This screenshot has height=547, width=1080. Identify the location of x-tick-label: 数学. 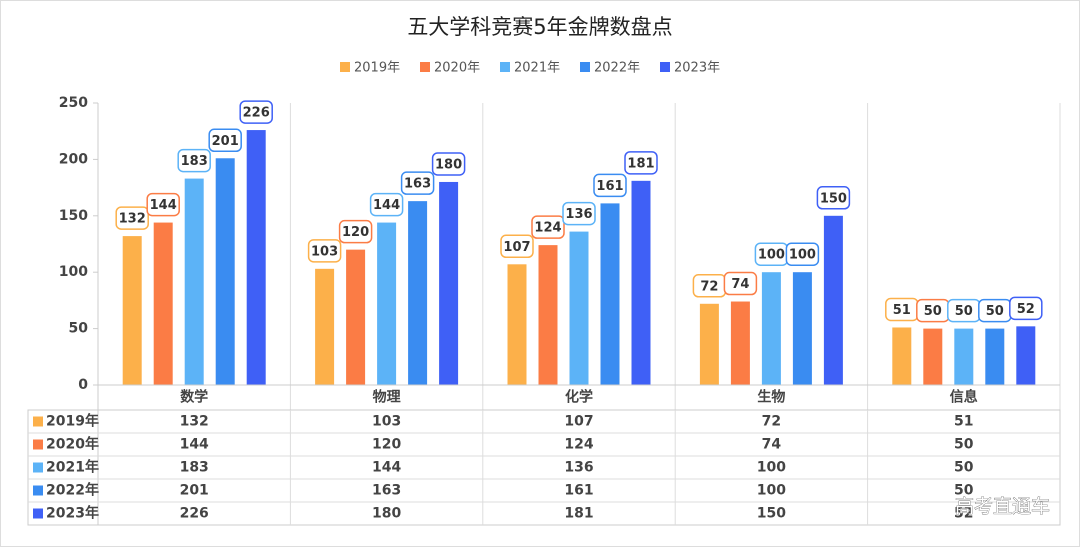
(194, 397).